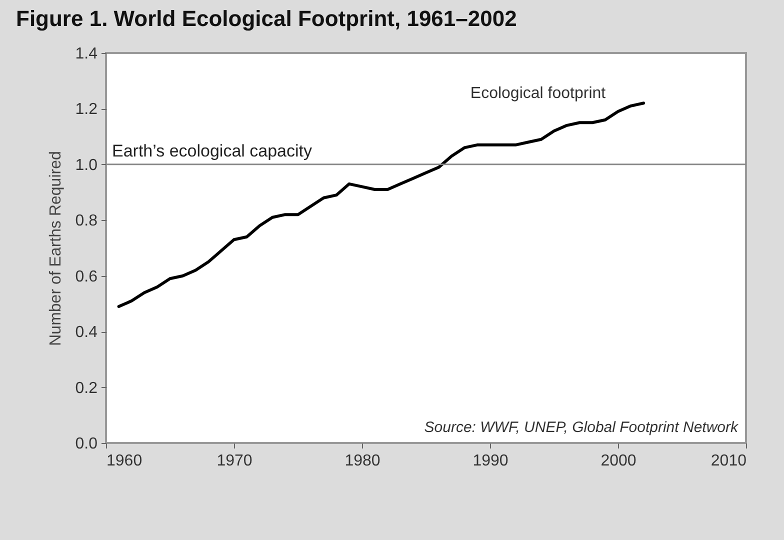 The height and width of the screenshot is (540, 784). Describe the element at coordinates (86, 109) in the screenshot. I see `y-tick-label: 1.2` at that location.